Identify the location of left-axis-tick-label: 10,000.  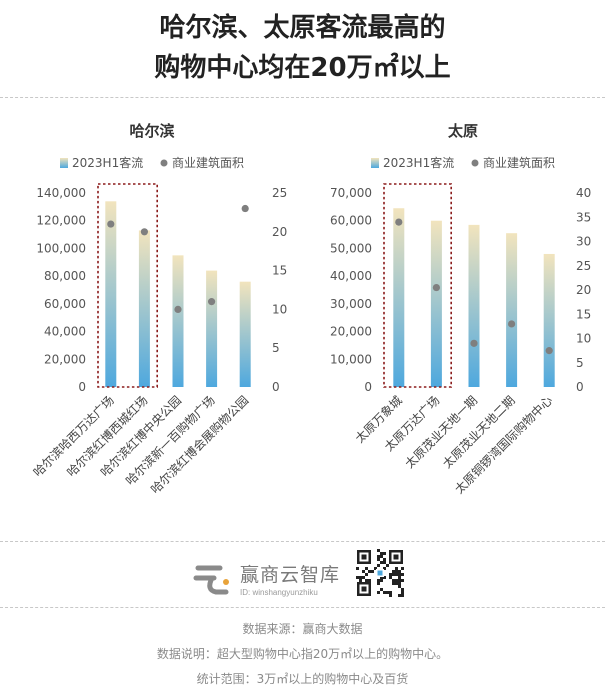
(351, 359).